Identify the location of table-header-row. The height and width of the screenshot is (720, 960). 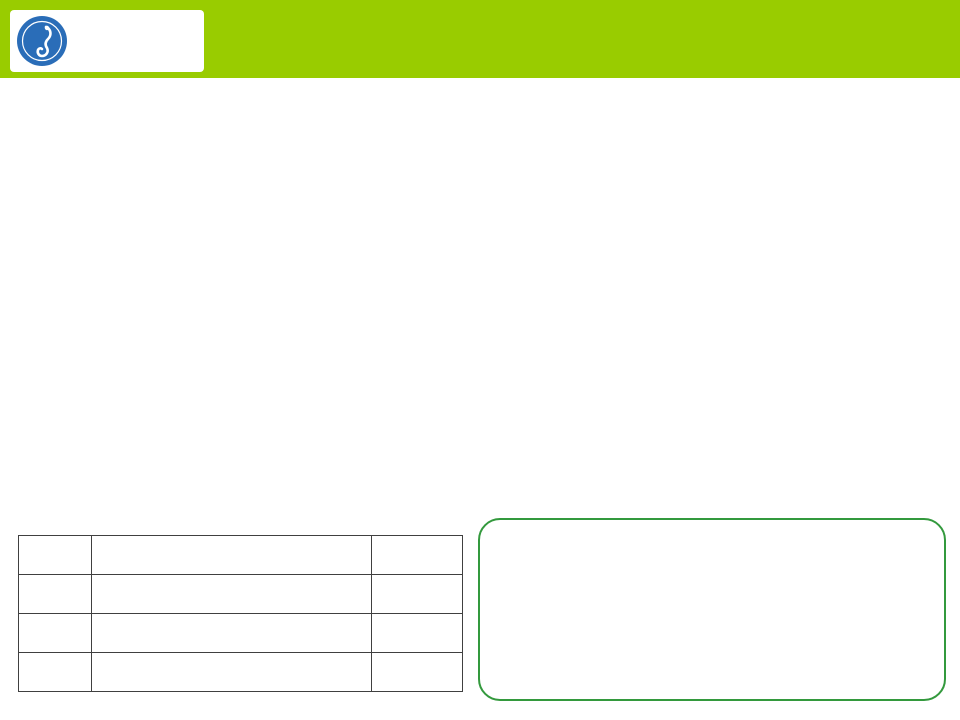
(240, 555).